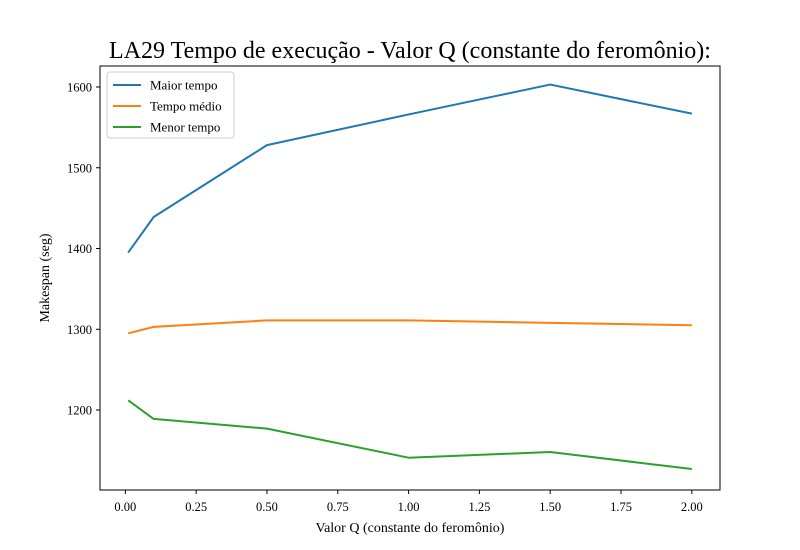 The image size is (800, 550). What do you see at coordinates (267, 507) in the screenshot?
I see `x-tick-label: 0.50` at bounding box center [267, 507].